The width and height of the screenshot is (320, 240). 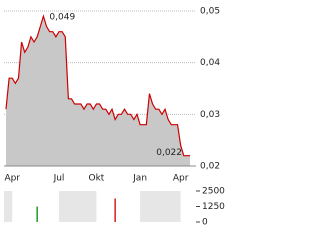 What do you see at coordinates (169, 153) in the screenshot?
I see `annotation: 0,022` at bounding box center [169, 153].